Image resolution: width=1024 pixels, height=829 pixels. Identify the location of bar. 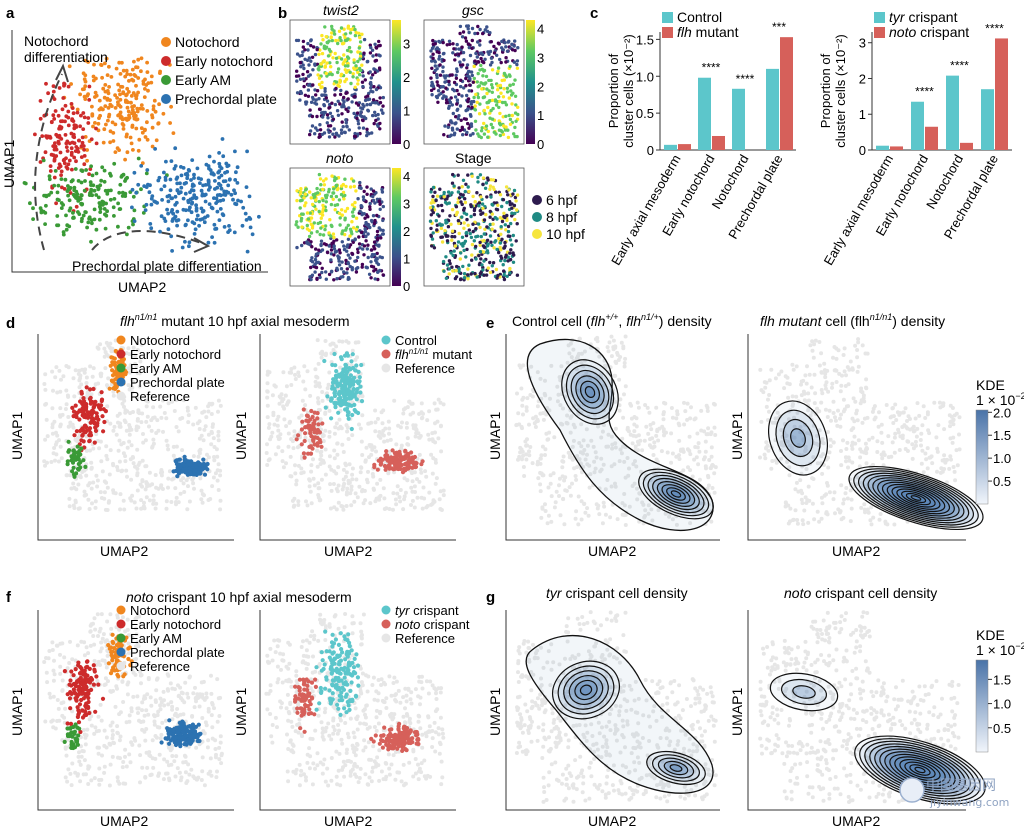
(738, 119).